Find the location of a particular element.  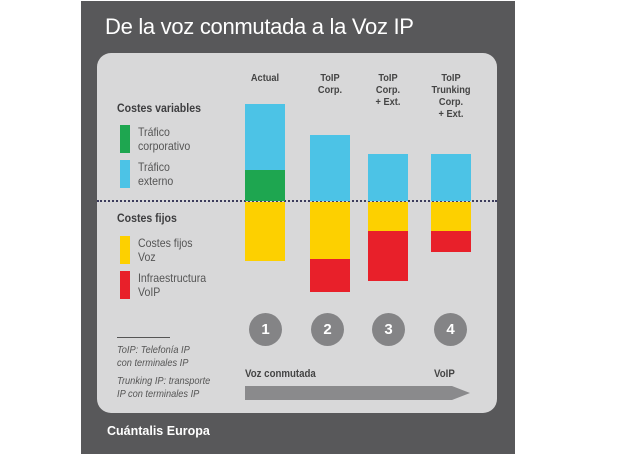

category-label: ToIP Corp. + Ext. is located at coordinates (388, 90).